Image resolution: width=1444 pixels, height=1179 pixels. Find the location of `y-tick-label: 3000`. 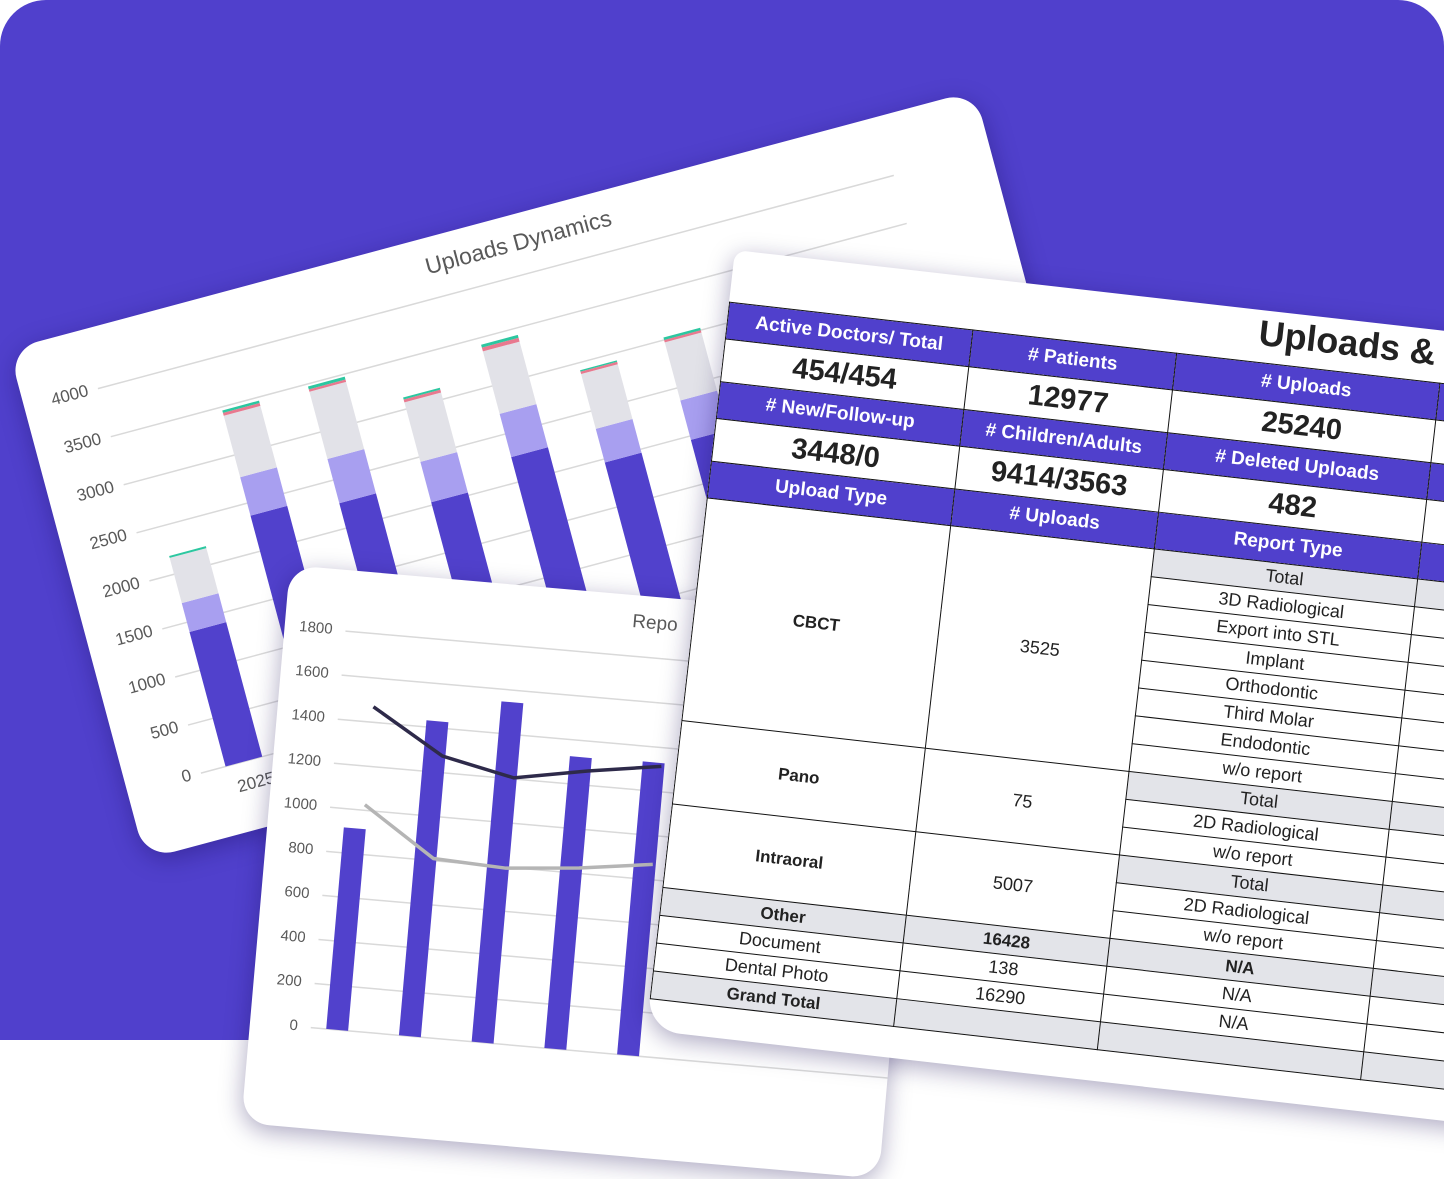

y-tick-label: 3000 is located at coordinates (95, 491).